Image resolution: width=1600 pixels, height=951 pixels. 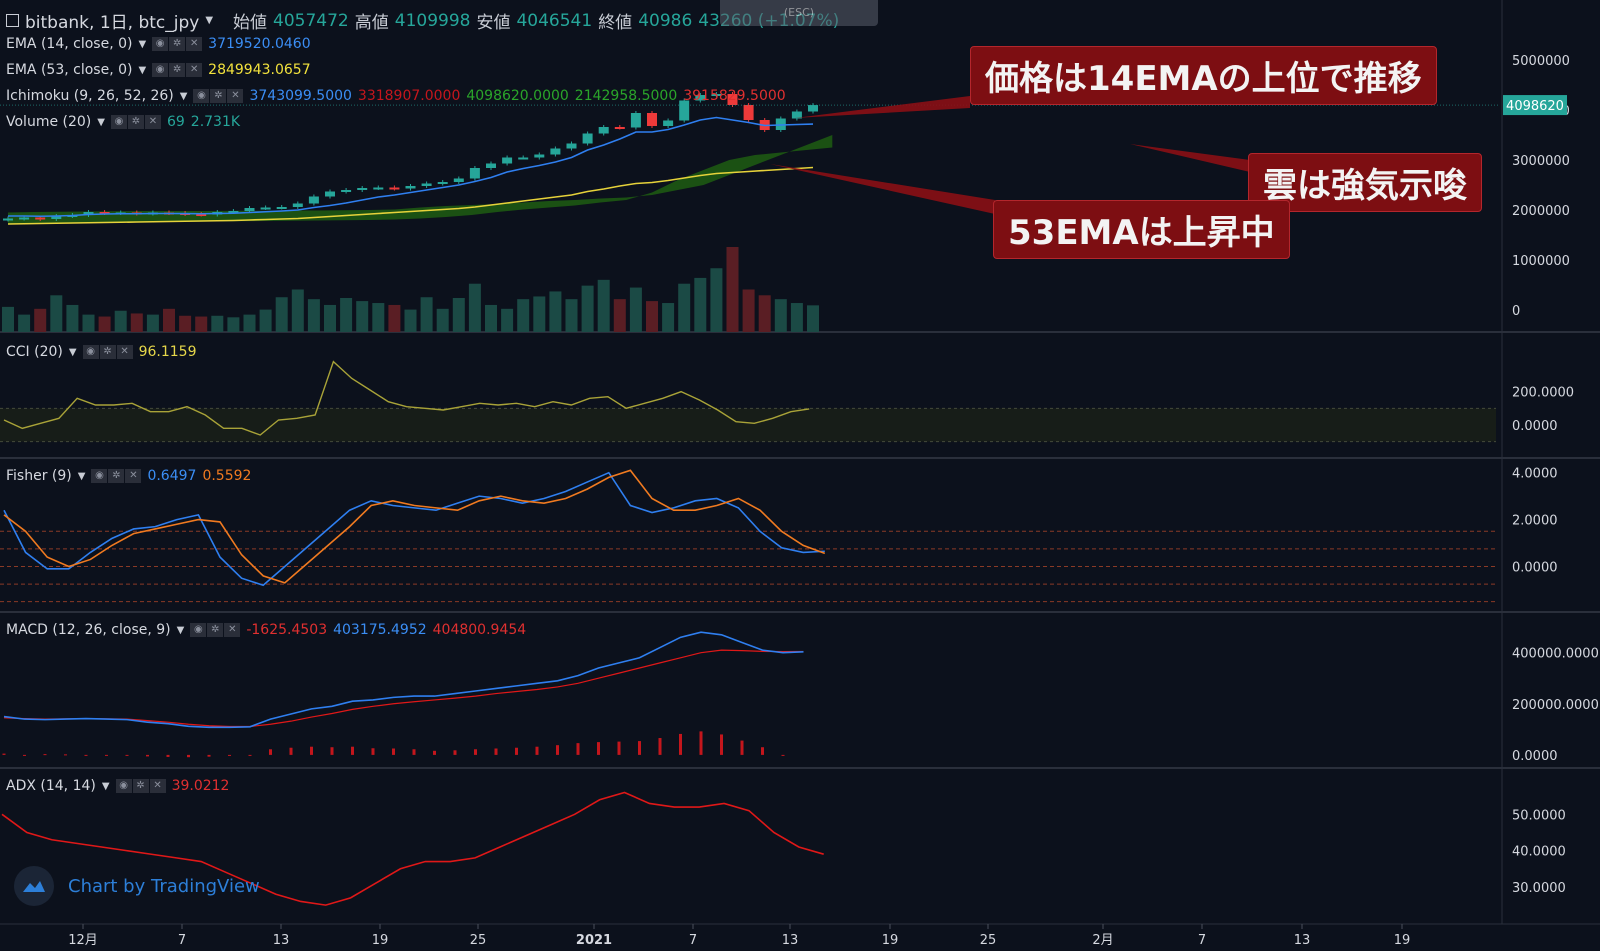 I want to click on legend-ema14-label: EMA (14, close, 0), so click(x=69, y=44).